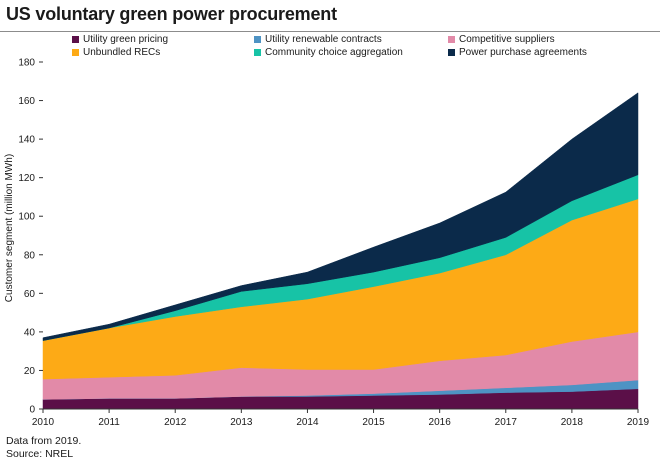 The image size is (660, 466). I want to click on x-tick-label: 2013, so click(241, 422).